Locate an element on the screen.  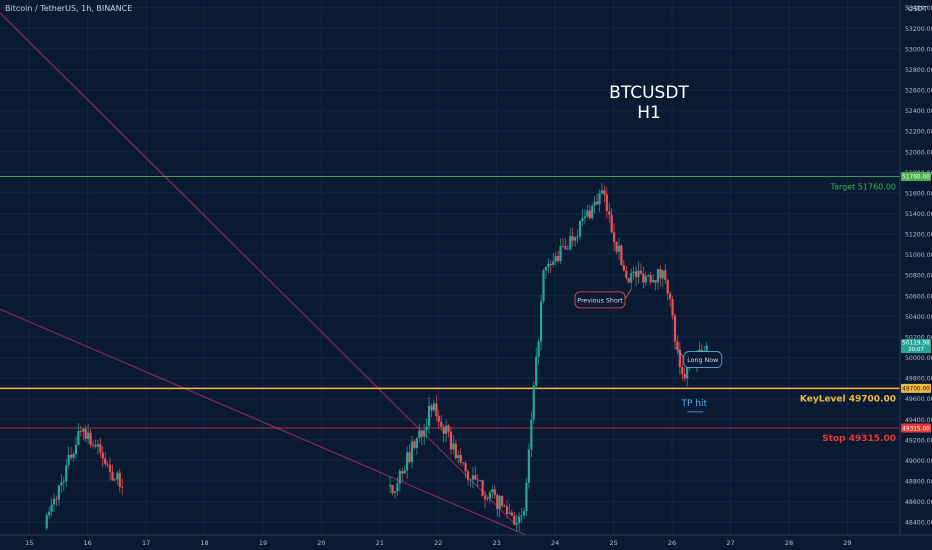
price-tick-label: 48800.00 is located at coordinates (918, 481).